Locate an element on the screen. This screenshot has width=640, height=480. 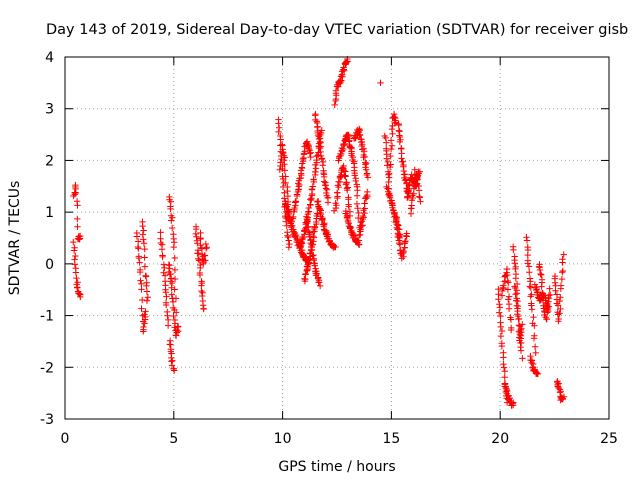
y-tick-label: -2 is located at coordinates (47, 368).